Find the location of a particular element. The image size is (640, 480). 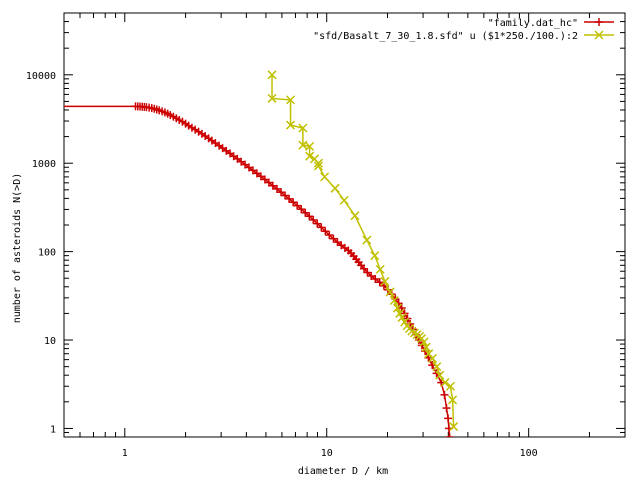

legend-label: "family.dat_hc" is located at coordinates (533, 23).